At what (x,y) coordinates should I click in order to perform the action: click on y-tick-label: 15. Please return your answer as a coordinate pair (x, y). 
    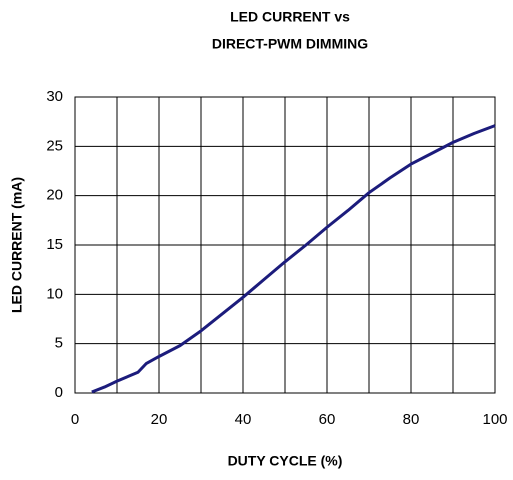
    Looking at the image, I should click on (54, 244).